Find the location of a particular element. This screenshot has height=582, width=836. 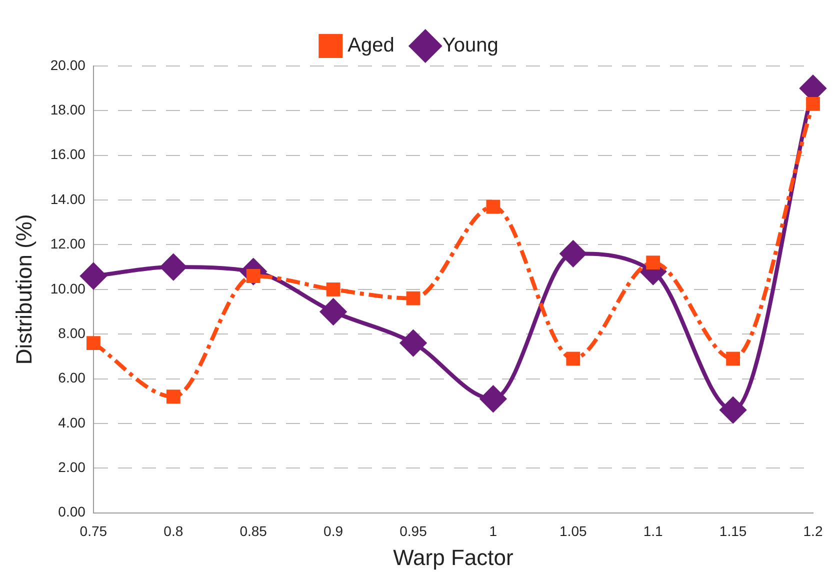

x-tick-label: 1.15 is located at coordinates (733, 531).